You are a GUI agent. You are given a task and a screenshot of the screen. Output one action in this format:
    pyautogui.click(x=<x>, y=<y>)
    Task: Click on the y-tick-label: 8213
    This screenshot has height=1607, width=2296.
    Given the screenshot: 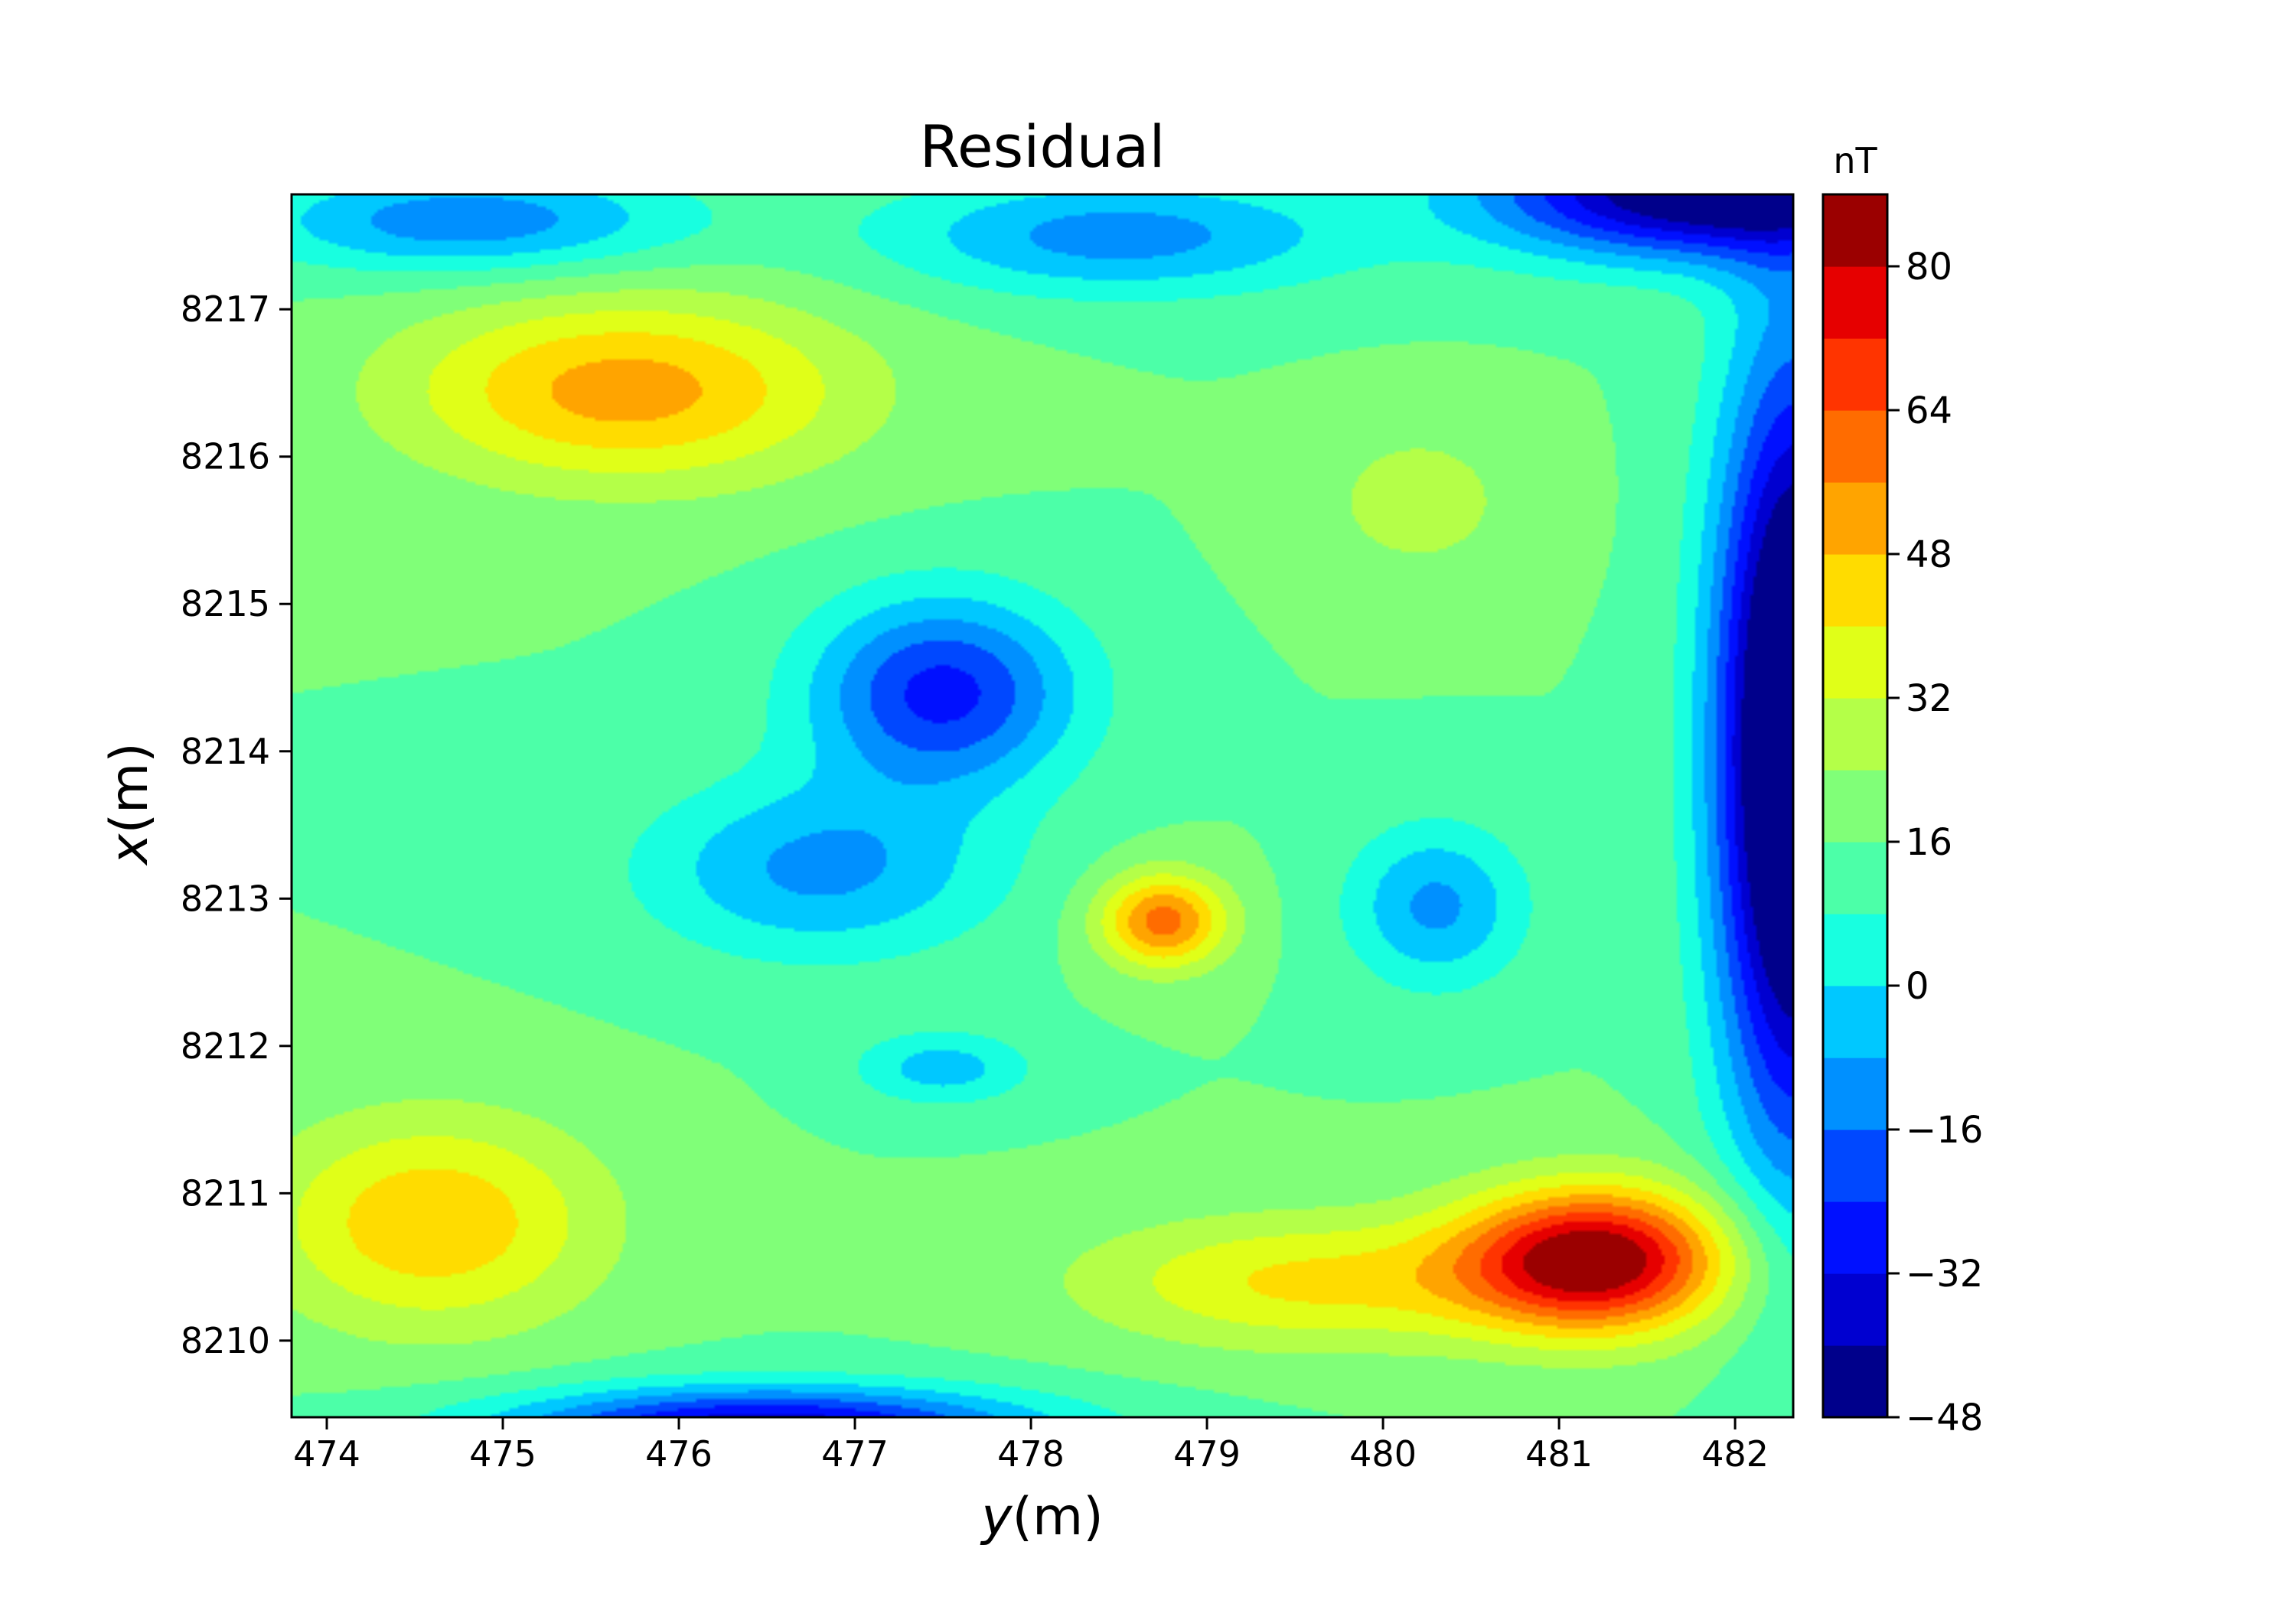 What is the action you would take?
    pyautogui.click(x=225, y=899)
    